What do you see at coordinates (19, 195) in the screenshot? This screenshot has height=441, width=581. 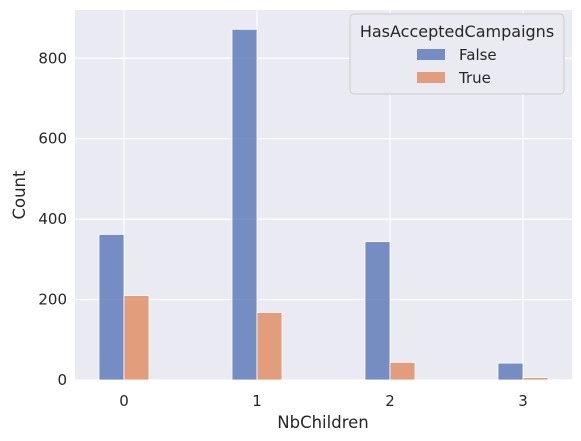 I see `y-axis-label: Count` at bounding box center [19, 195].